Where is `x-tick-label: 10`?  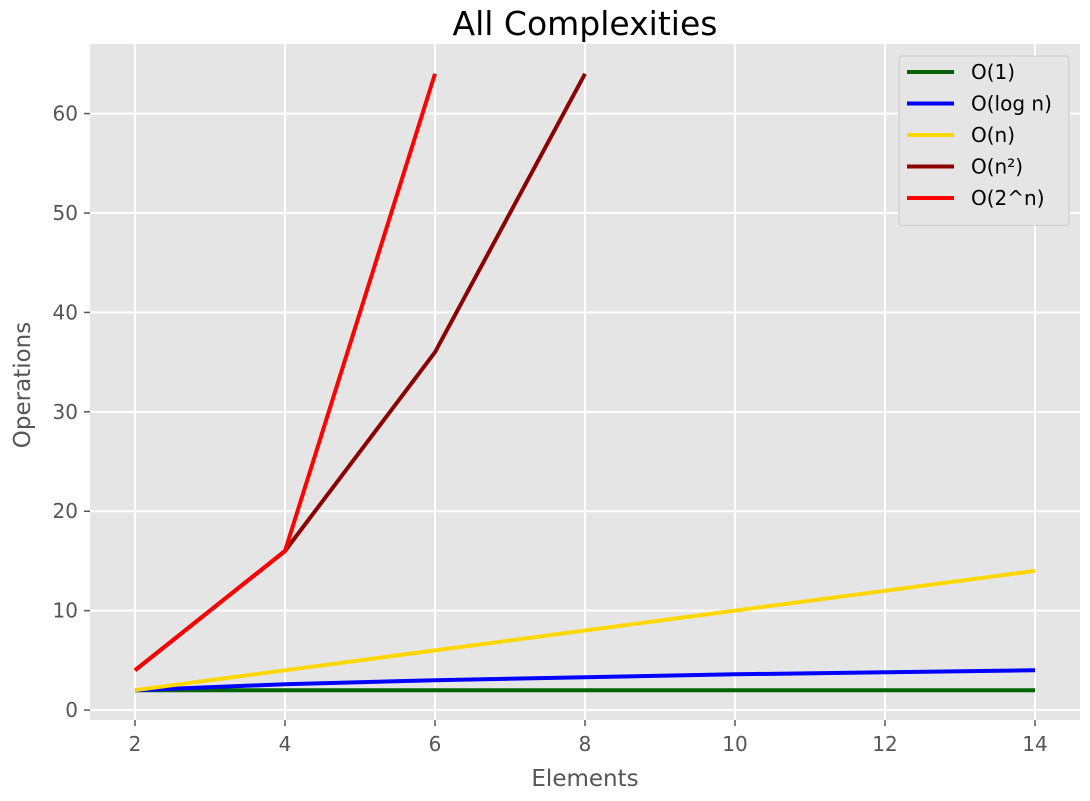 x-tick-label: 10 is located at coordinates (734, 744).